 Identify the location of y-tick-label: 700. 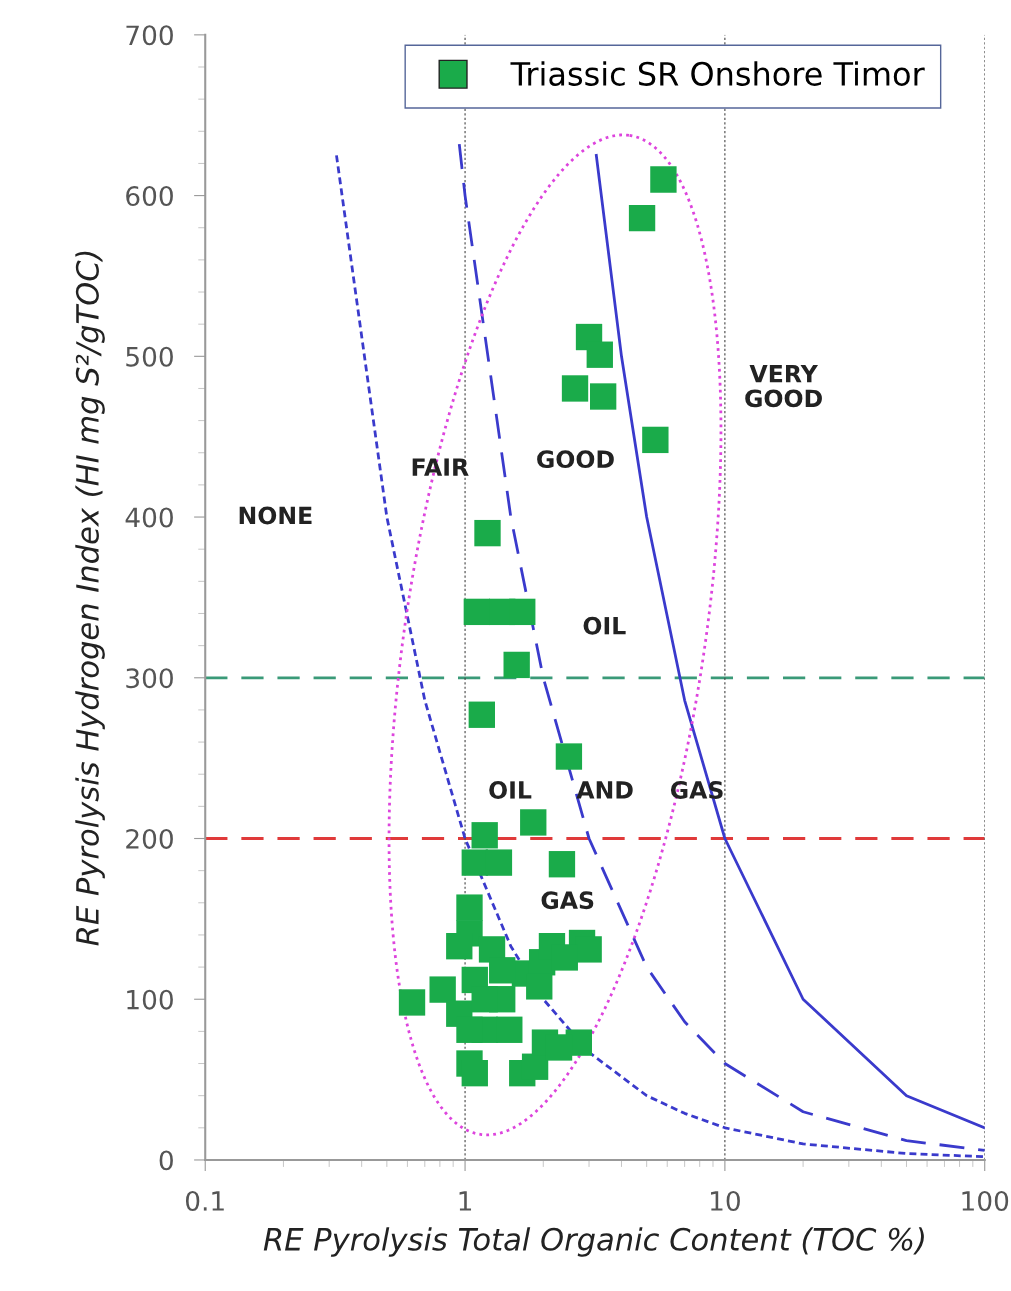
(149, 35).